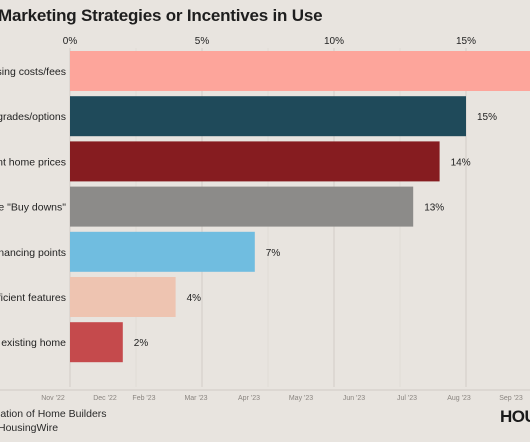 This screenshot has height=442, width=530. Describe the element at coordinates (53, 398) in the screenshot. I see `bottom-axis-label: Nov '22` at that location.